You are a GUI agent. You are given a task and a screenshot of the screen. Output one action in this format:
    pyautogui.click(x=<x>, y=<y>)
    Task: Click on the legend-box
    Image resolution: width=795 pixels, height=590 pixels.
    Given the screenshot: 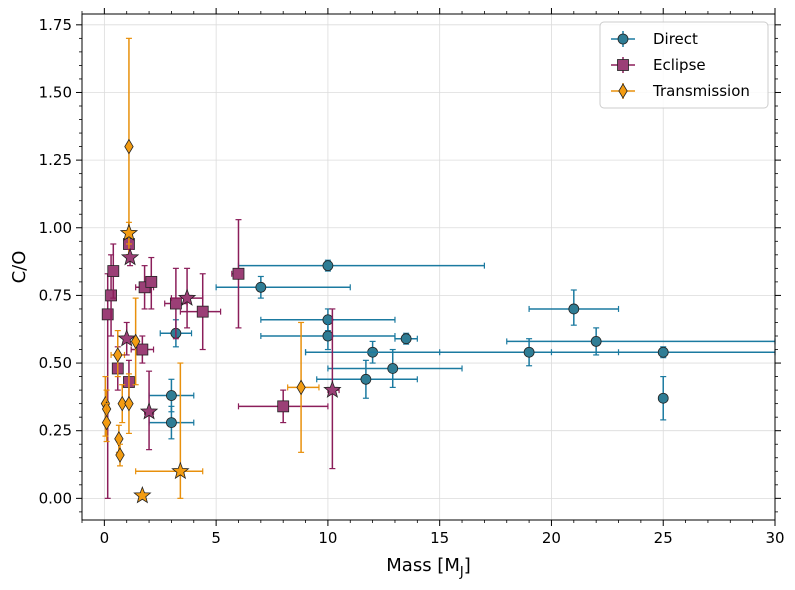 What is the action you would take?
    pyautogui.click(x=684, y=65)
    